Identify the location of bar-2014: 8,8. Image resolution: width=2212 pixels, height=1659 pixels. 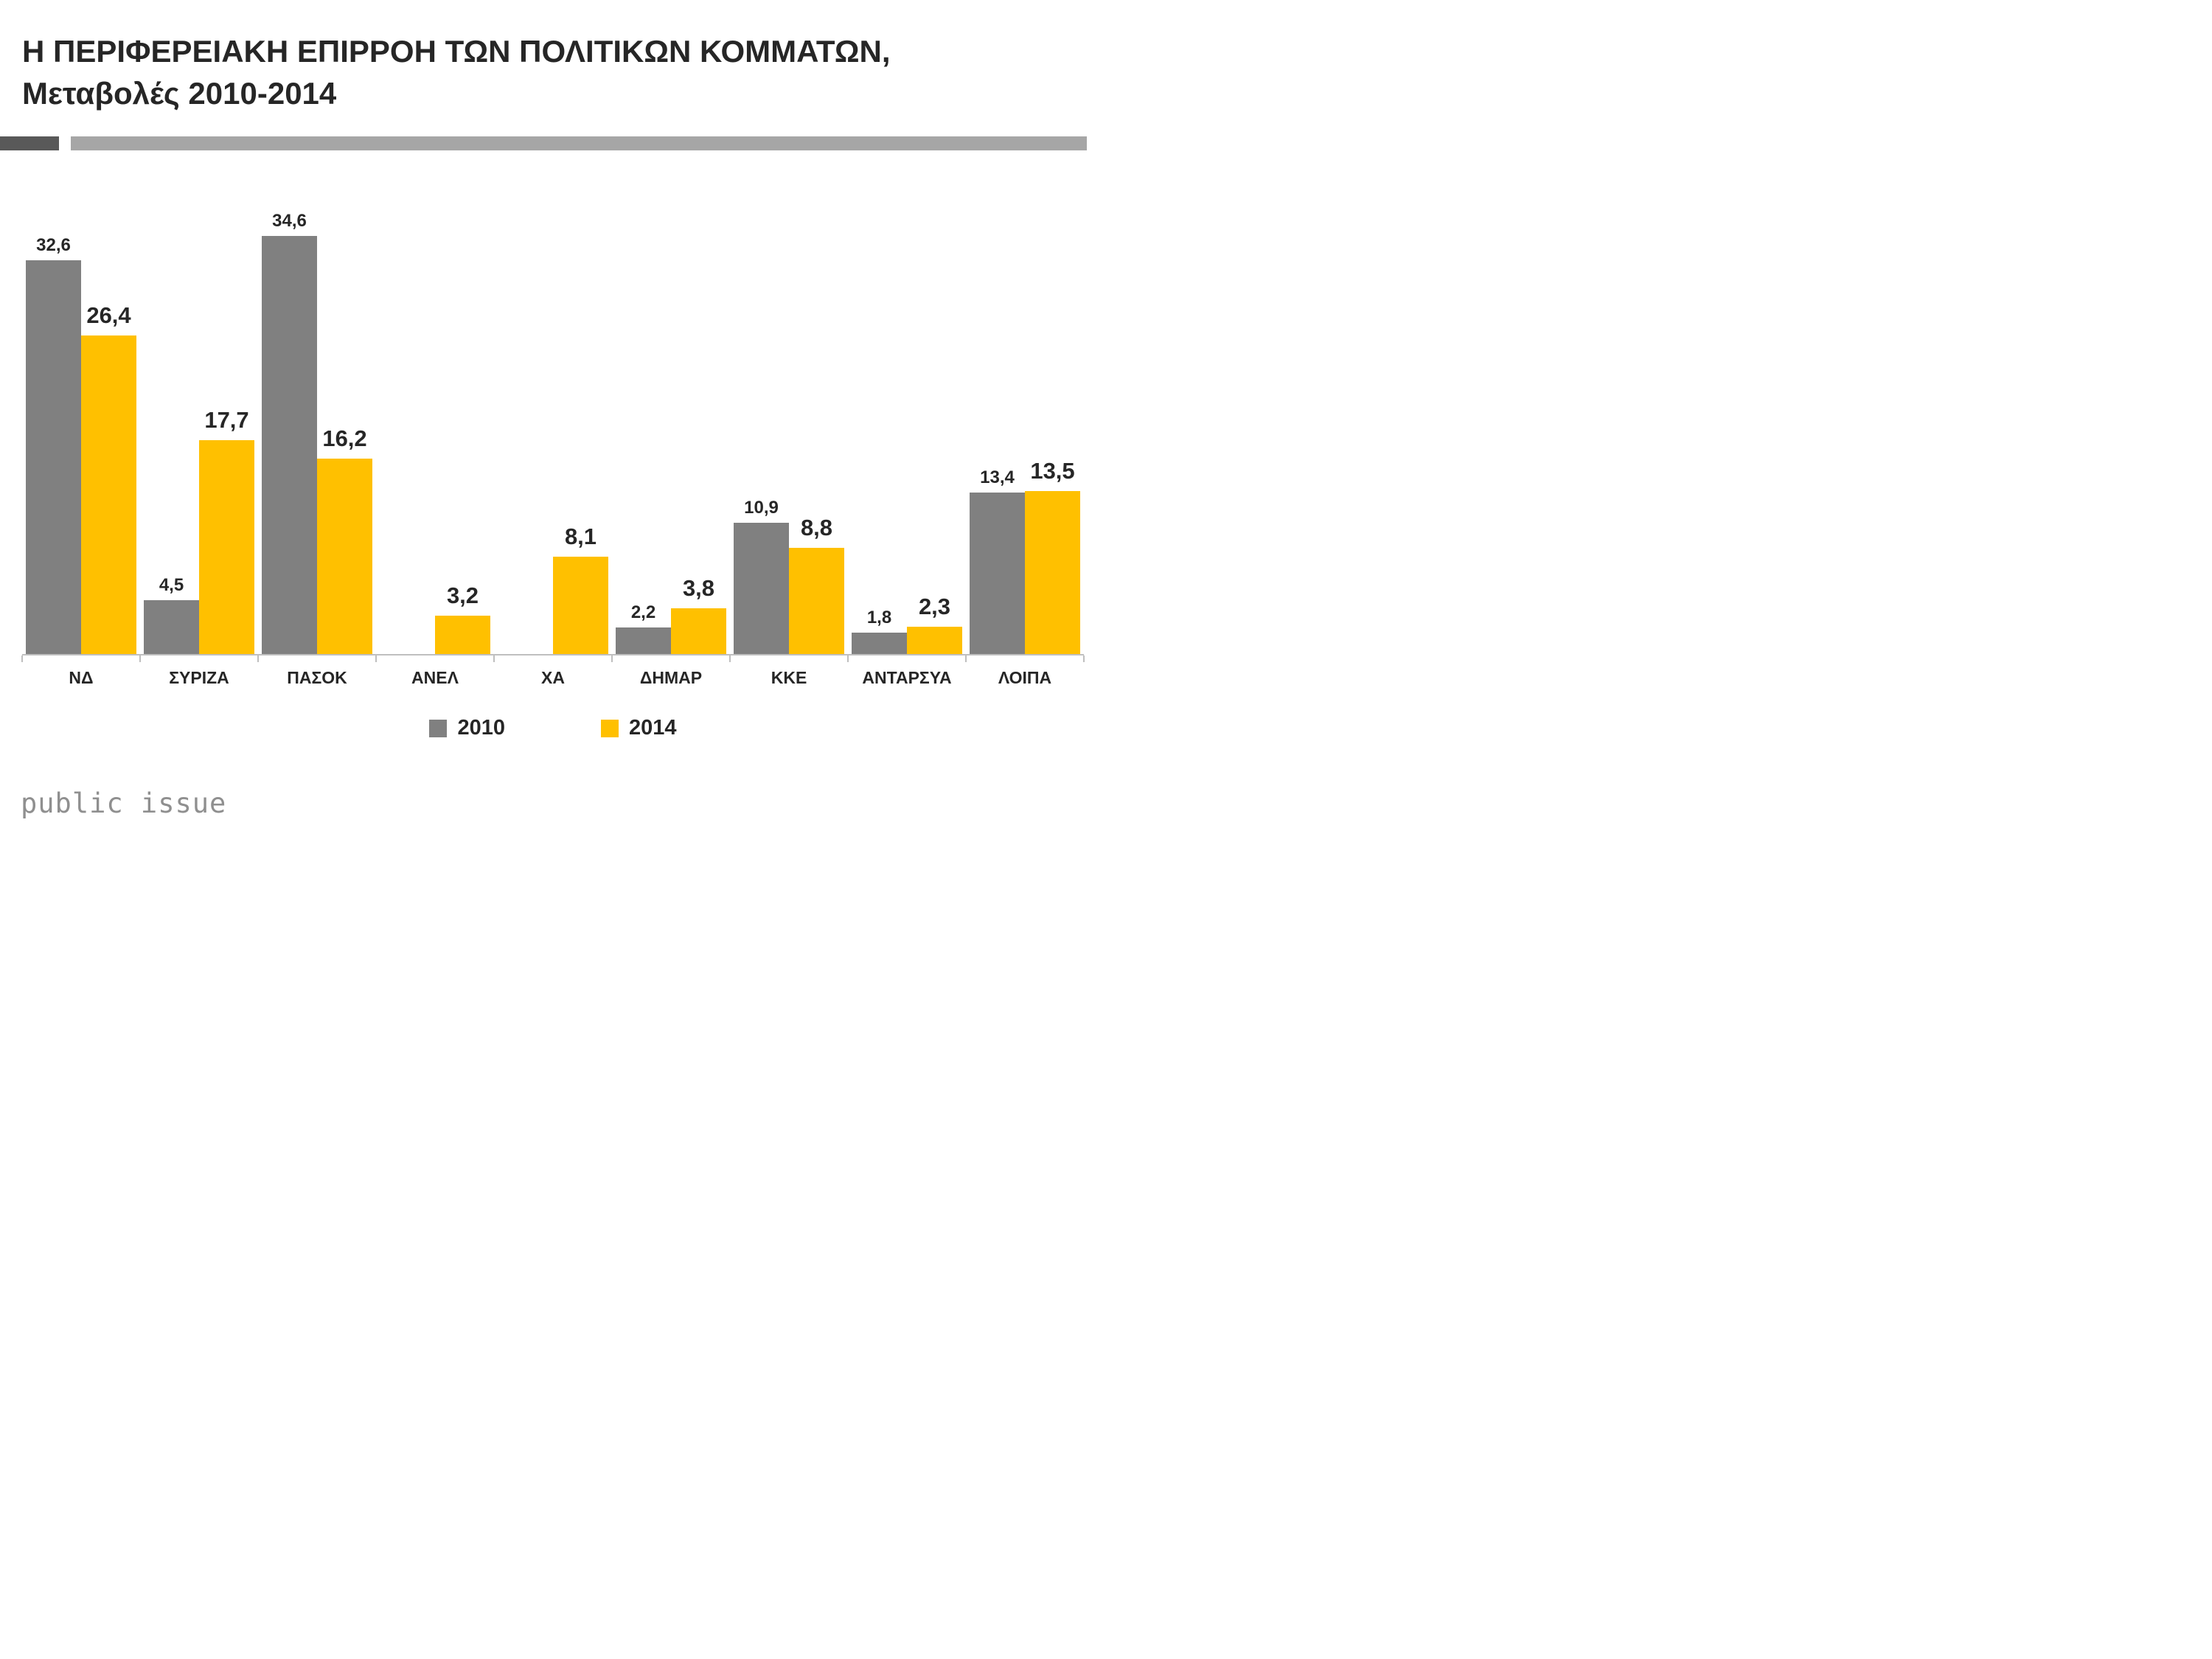
(816, 585).